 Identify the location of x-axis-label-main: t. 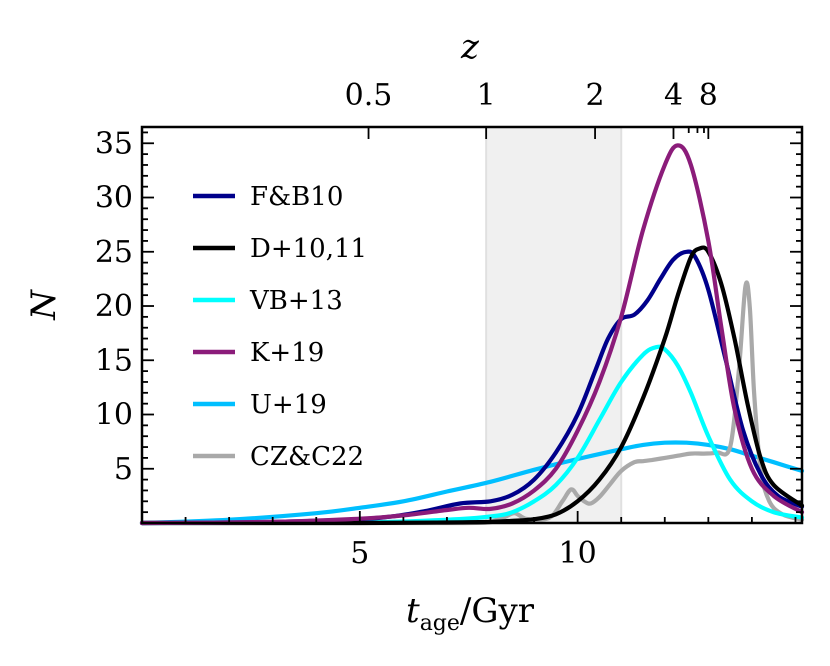
(413, 611).